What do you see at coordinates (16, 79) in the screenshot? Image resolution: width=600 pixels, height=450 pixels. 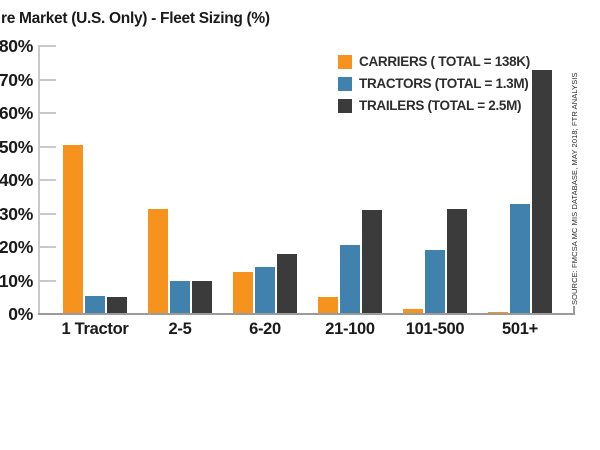 I see `y-axis-label: 70%` at bounding box center [16, 79].